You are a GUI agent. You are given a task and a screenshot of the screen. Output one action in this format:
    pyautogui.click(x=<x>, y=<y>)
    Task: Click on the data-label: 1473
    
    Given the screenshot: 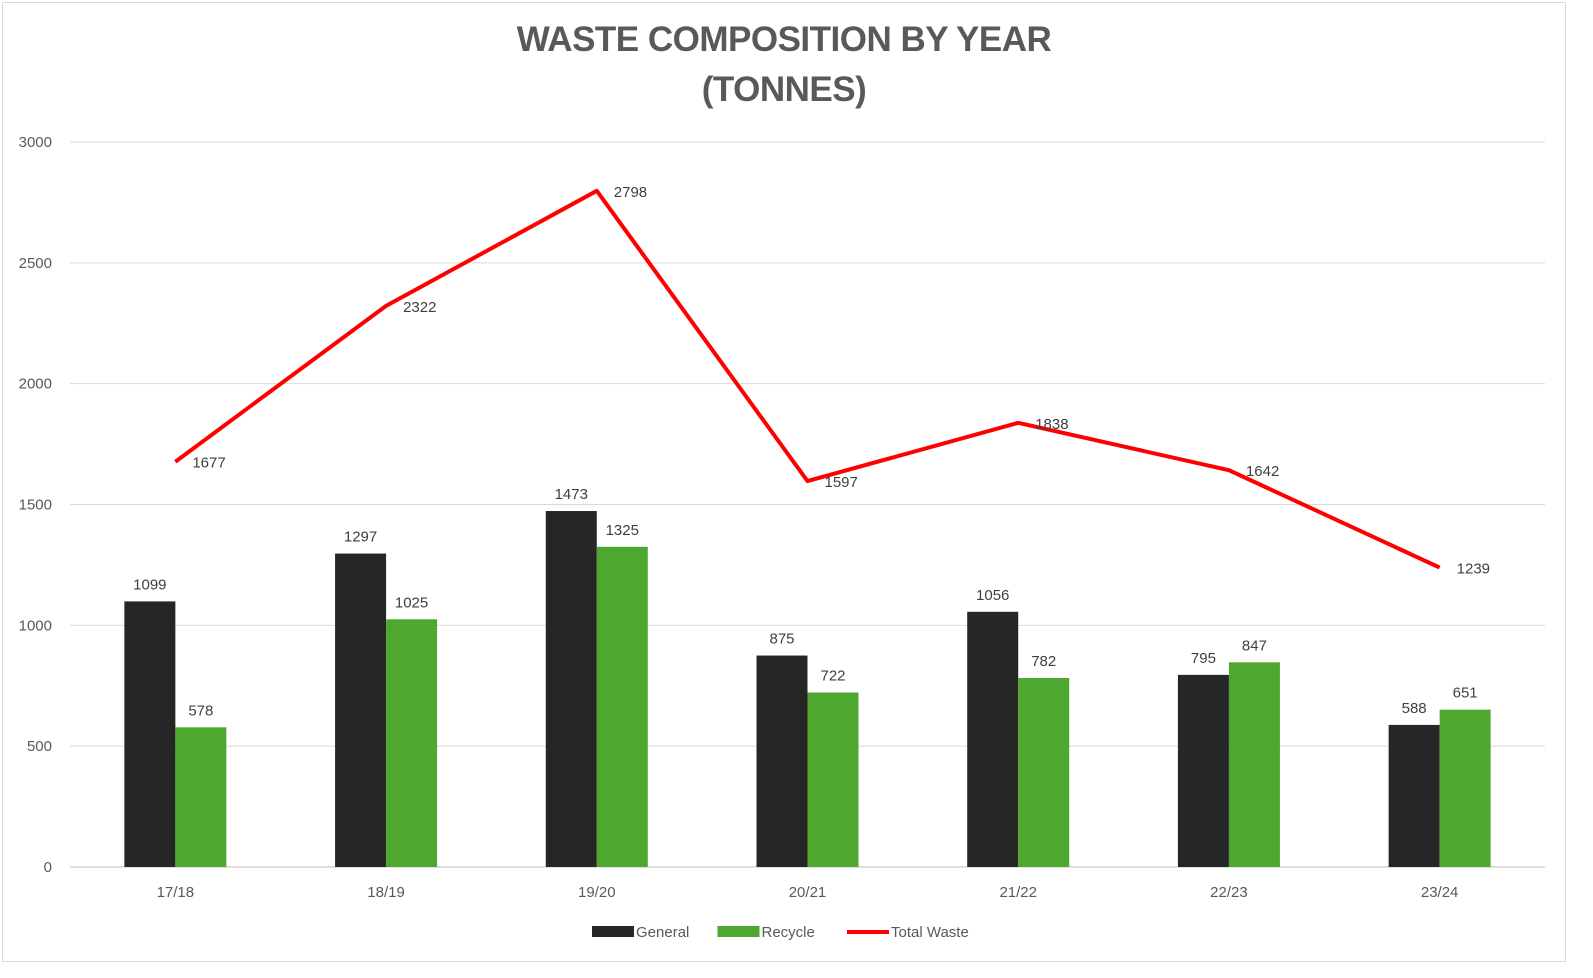 What is the action you would take?
    pyautogui.click(x=571, y=494)
    